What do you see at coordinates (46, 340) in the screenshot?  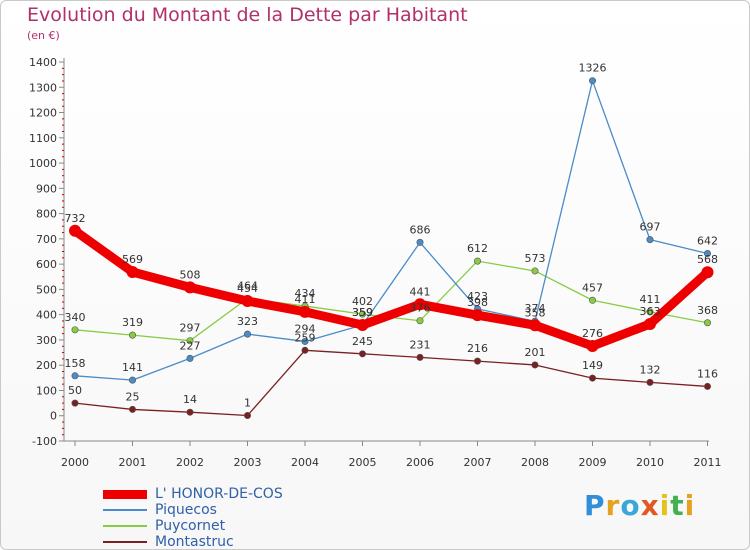 I see `y-tick-label: 300` at bounding box center [46, 340].